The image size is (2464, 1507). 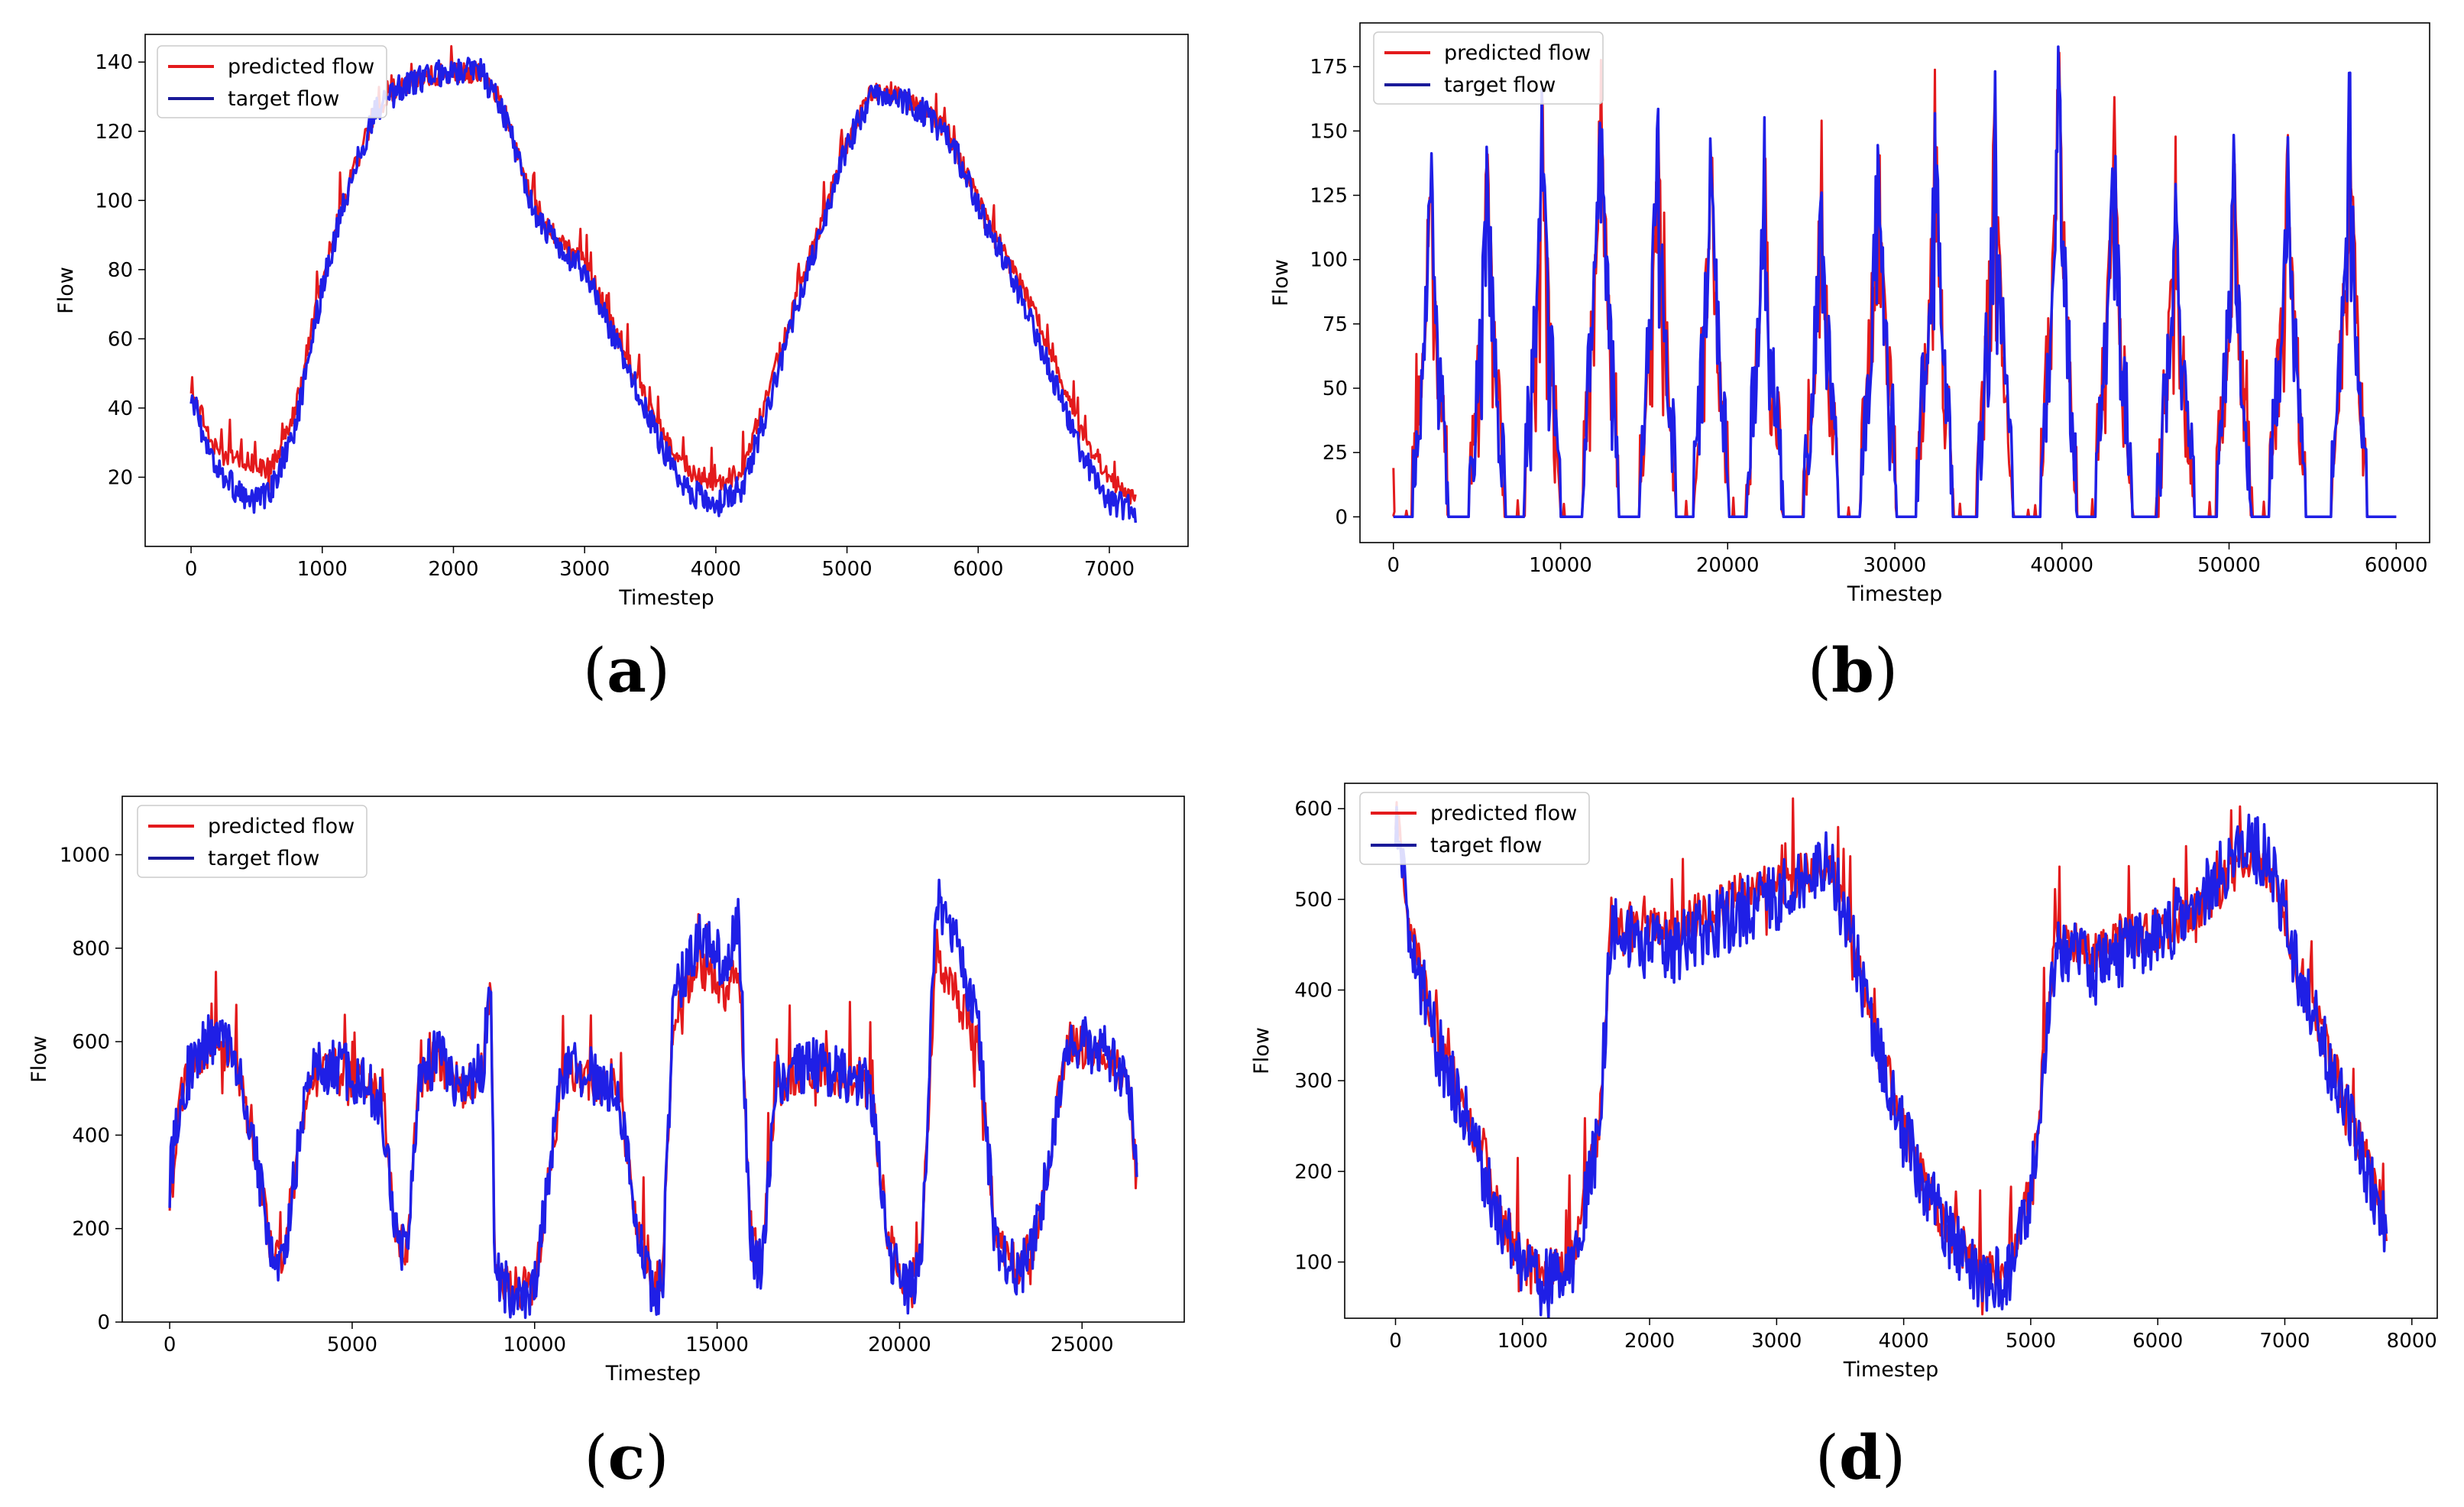 I want to click on y-tick-label: 20, so click(x=121, y=478).